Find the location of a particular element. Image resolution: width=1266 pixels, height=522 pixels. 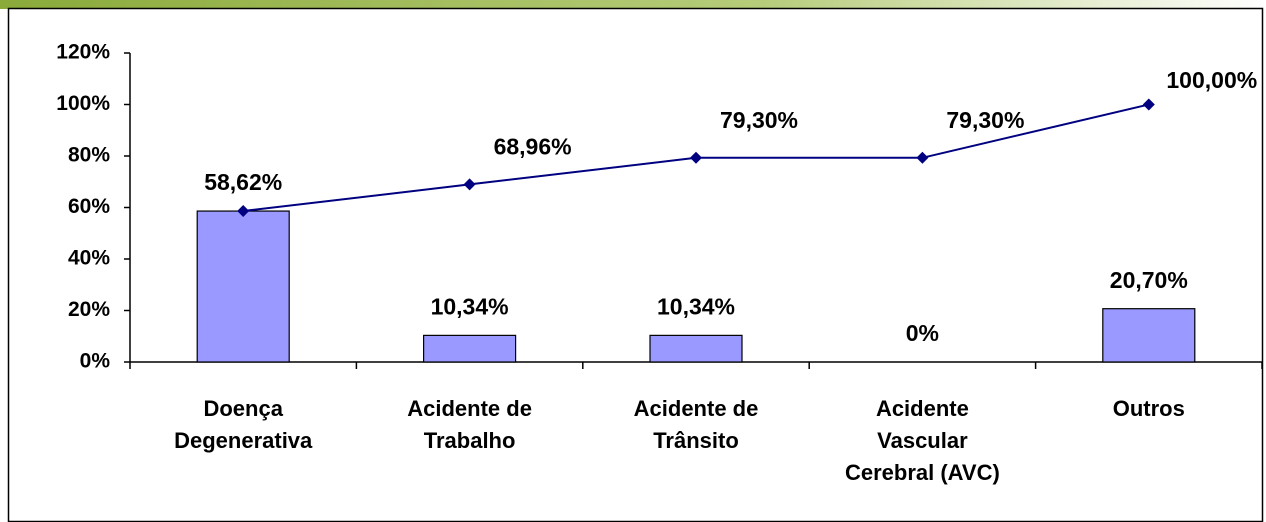

line-label: 100,00% is located at coordinates (1211, 80).